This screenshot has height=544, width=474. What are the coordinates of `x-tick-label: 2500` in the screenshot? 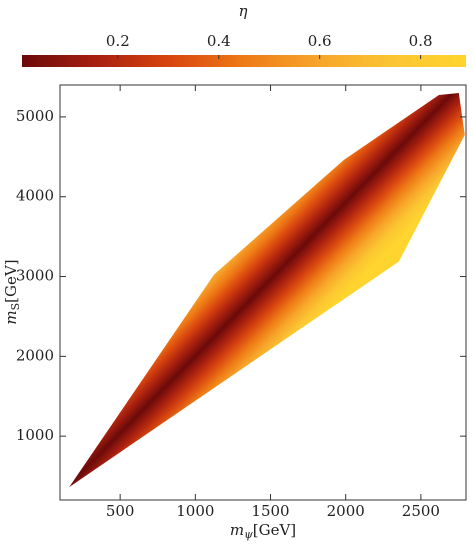 It's located at (421, 511).